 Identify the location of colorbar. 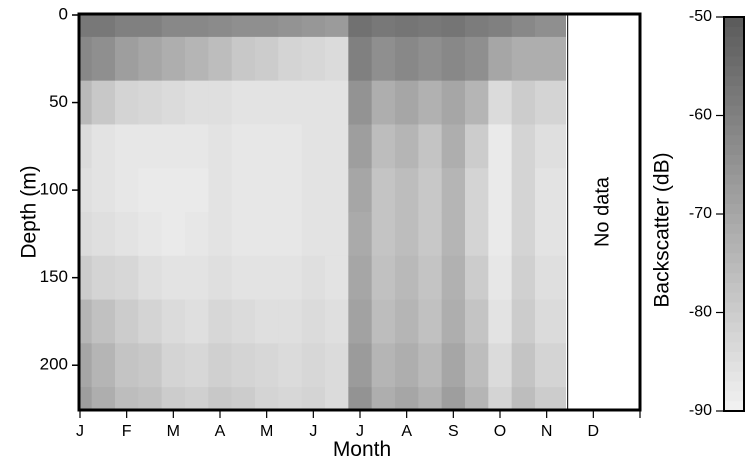
(734, 214).